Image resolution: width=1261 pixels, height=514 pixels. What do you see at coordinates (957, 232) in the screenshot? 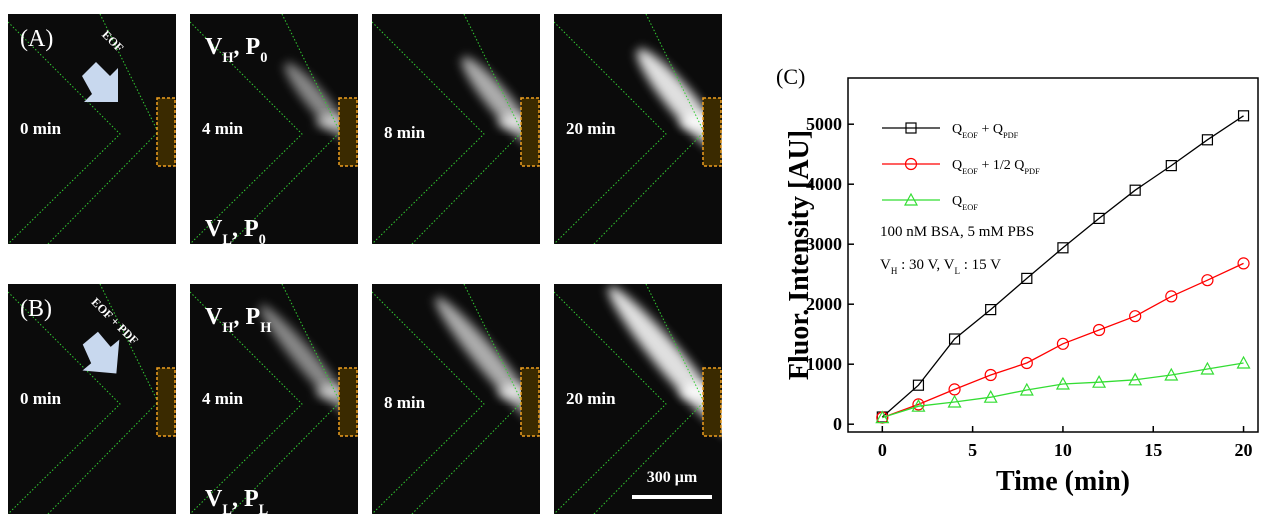
I see `annotation: 100 nM BSA, 5 mM PBS` at bounding box center [957, 232].